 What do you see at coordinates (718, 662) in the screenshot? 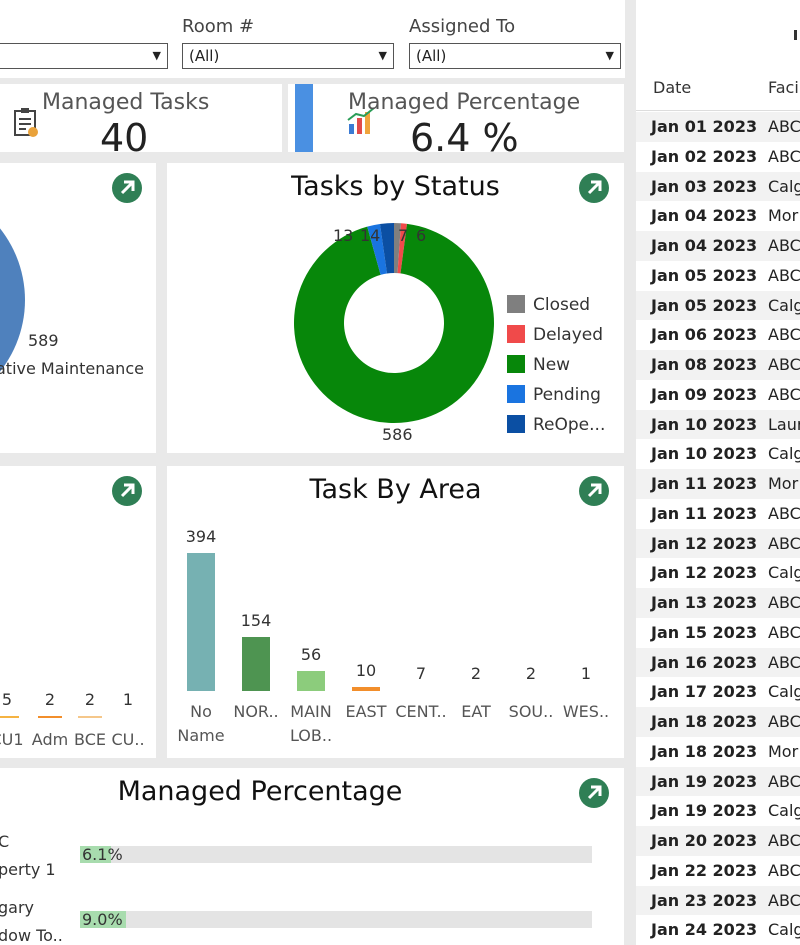
I see `table-row: Jan 16 2023 ABC` at bounding box center [718, 662].